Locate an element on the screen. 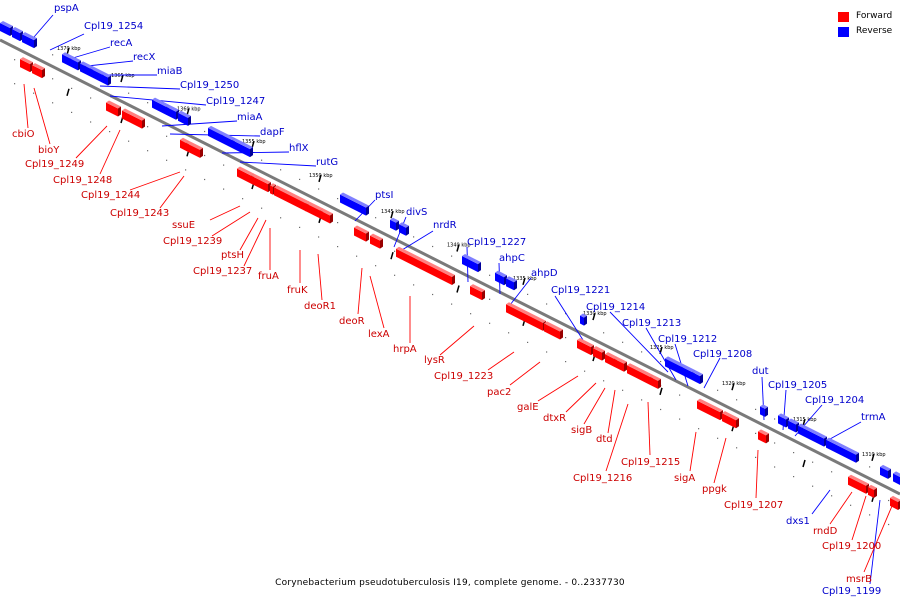 This screenshot has width=900, height=600. forward-gene-label: deoR is located at coordinates (352, 321).